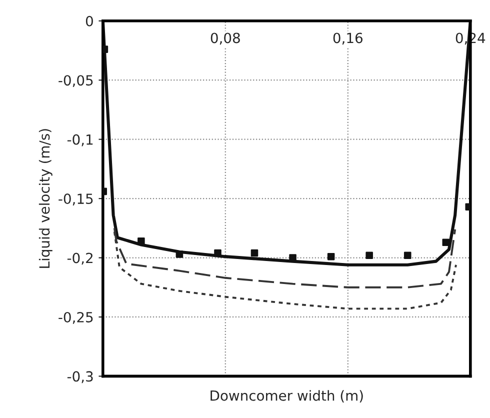  Describe the element at coordinates (79, 258) in the screenshot. I see `y-tick-label: -0,2` at that location.